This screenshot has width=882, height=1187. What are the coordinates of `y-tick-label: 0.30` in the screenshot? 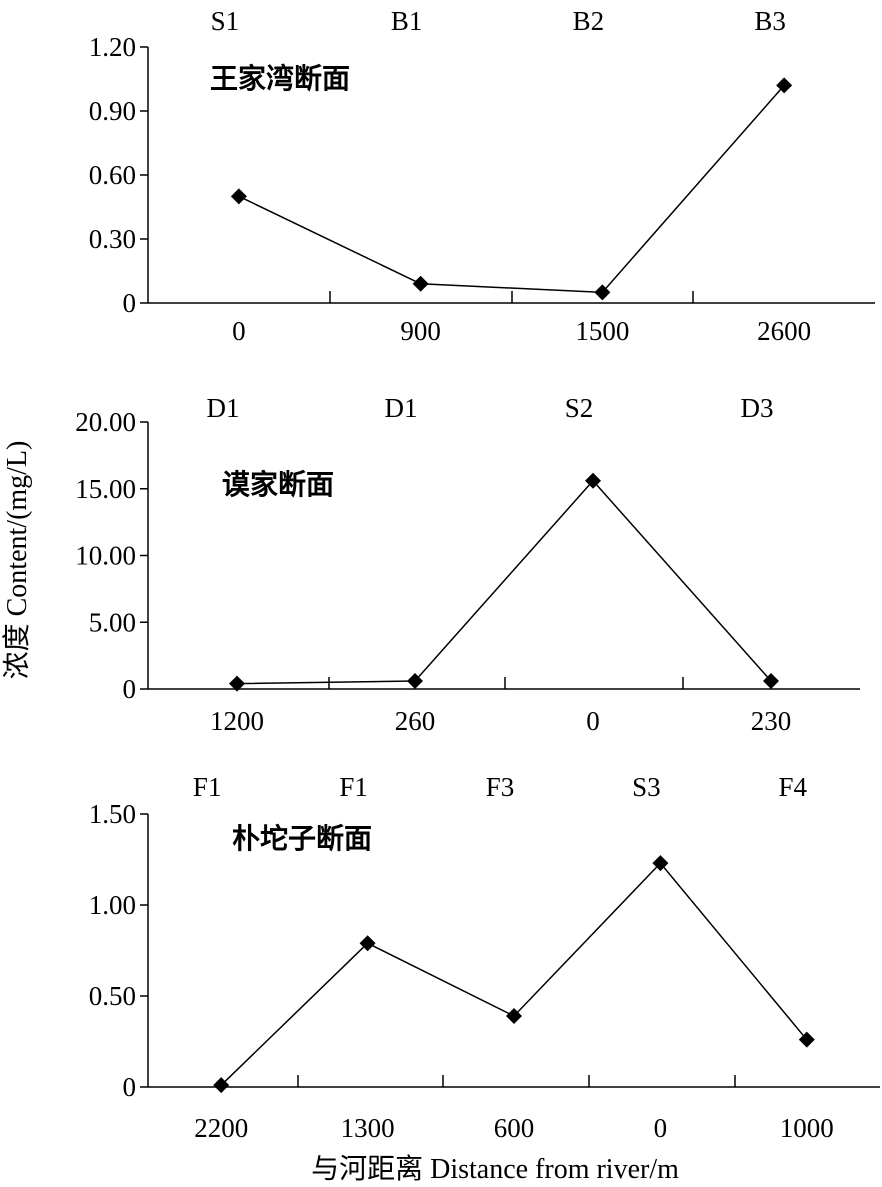 It's located at (112, 239).